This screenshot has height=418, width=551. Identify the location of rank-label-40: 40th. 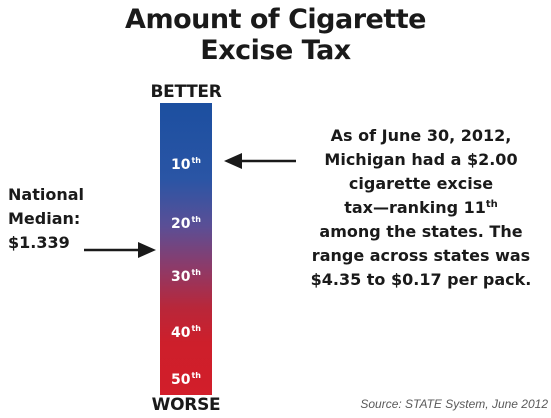
(185, 333).